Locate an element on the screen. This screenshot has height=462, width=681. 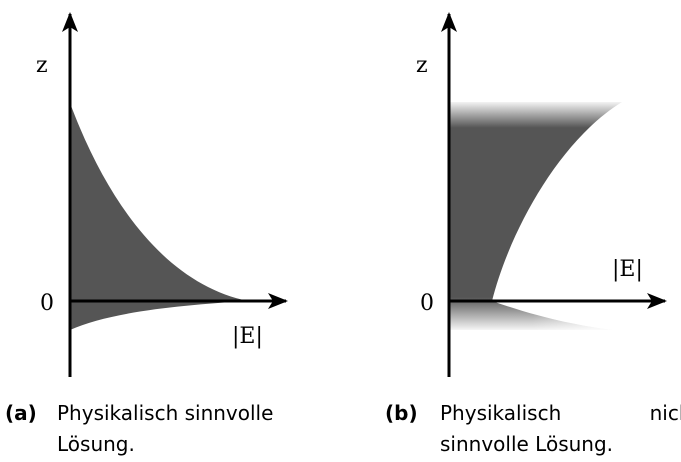
field-fade is located at coordinates (530, 315).